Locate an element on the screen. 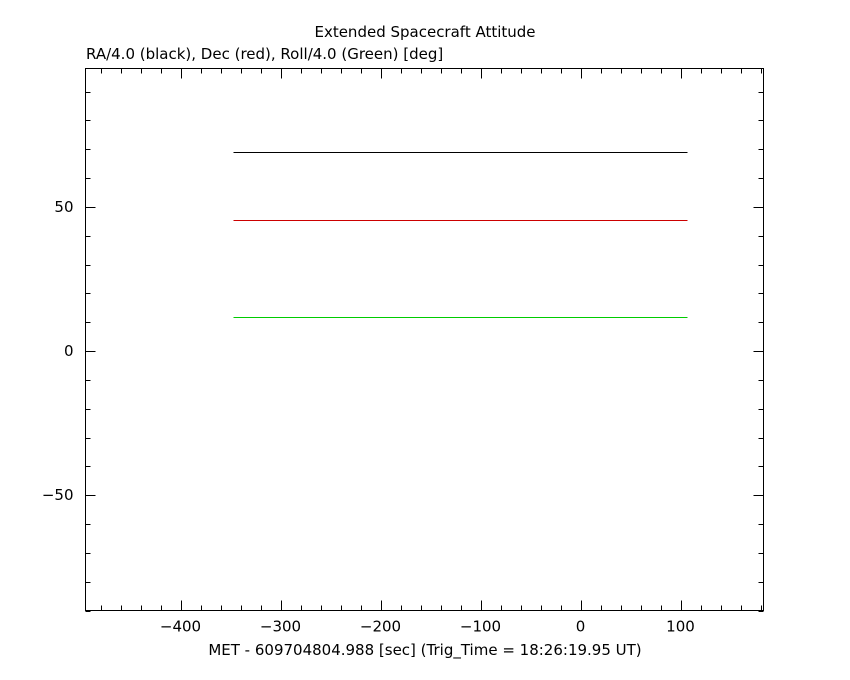  x-tick-label: −200 is located at coordinates (380, 627).